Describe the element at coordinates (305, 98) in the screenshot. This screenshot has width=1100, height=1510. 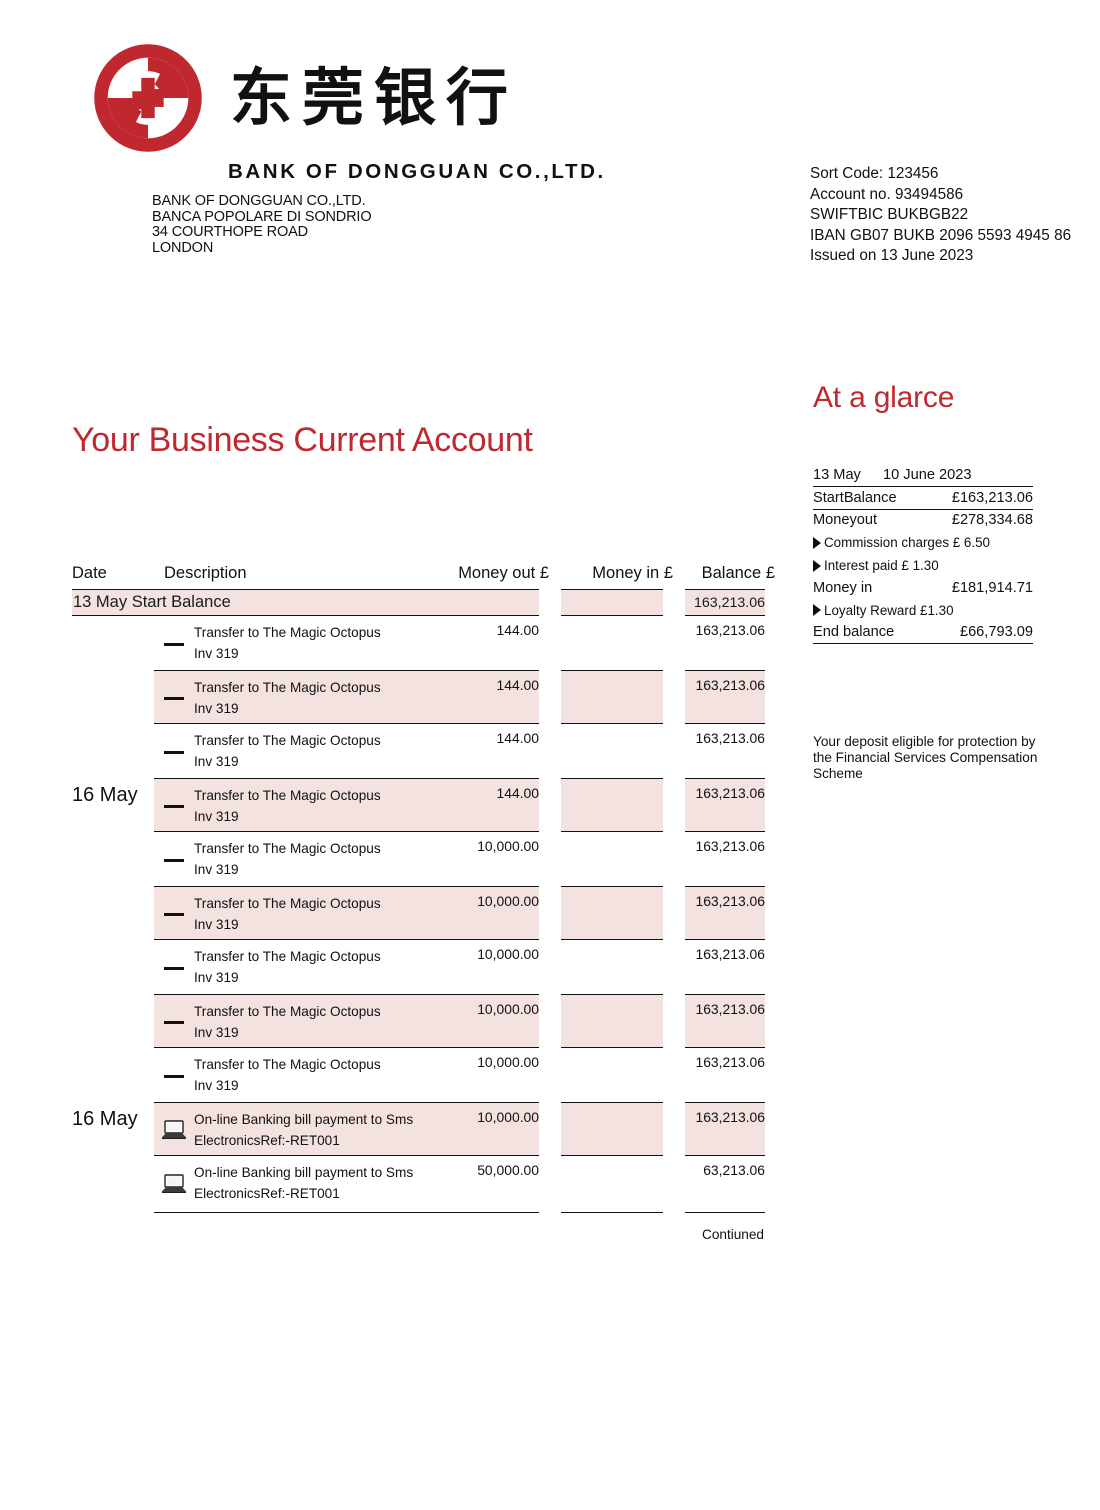
I see `logo-row: 东莞银行` at that location.